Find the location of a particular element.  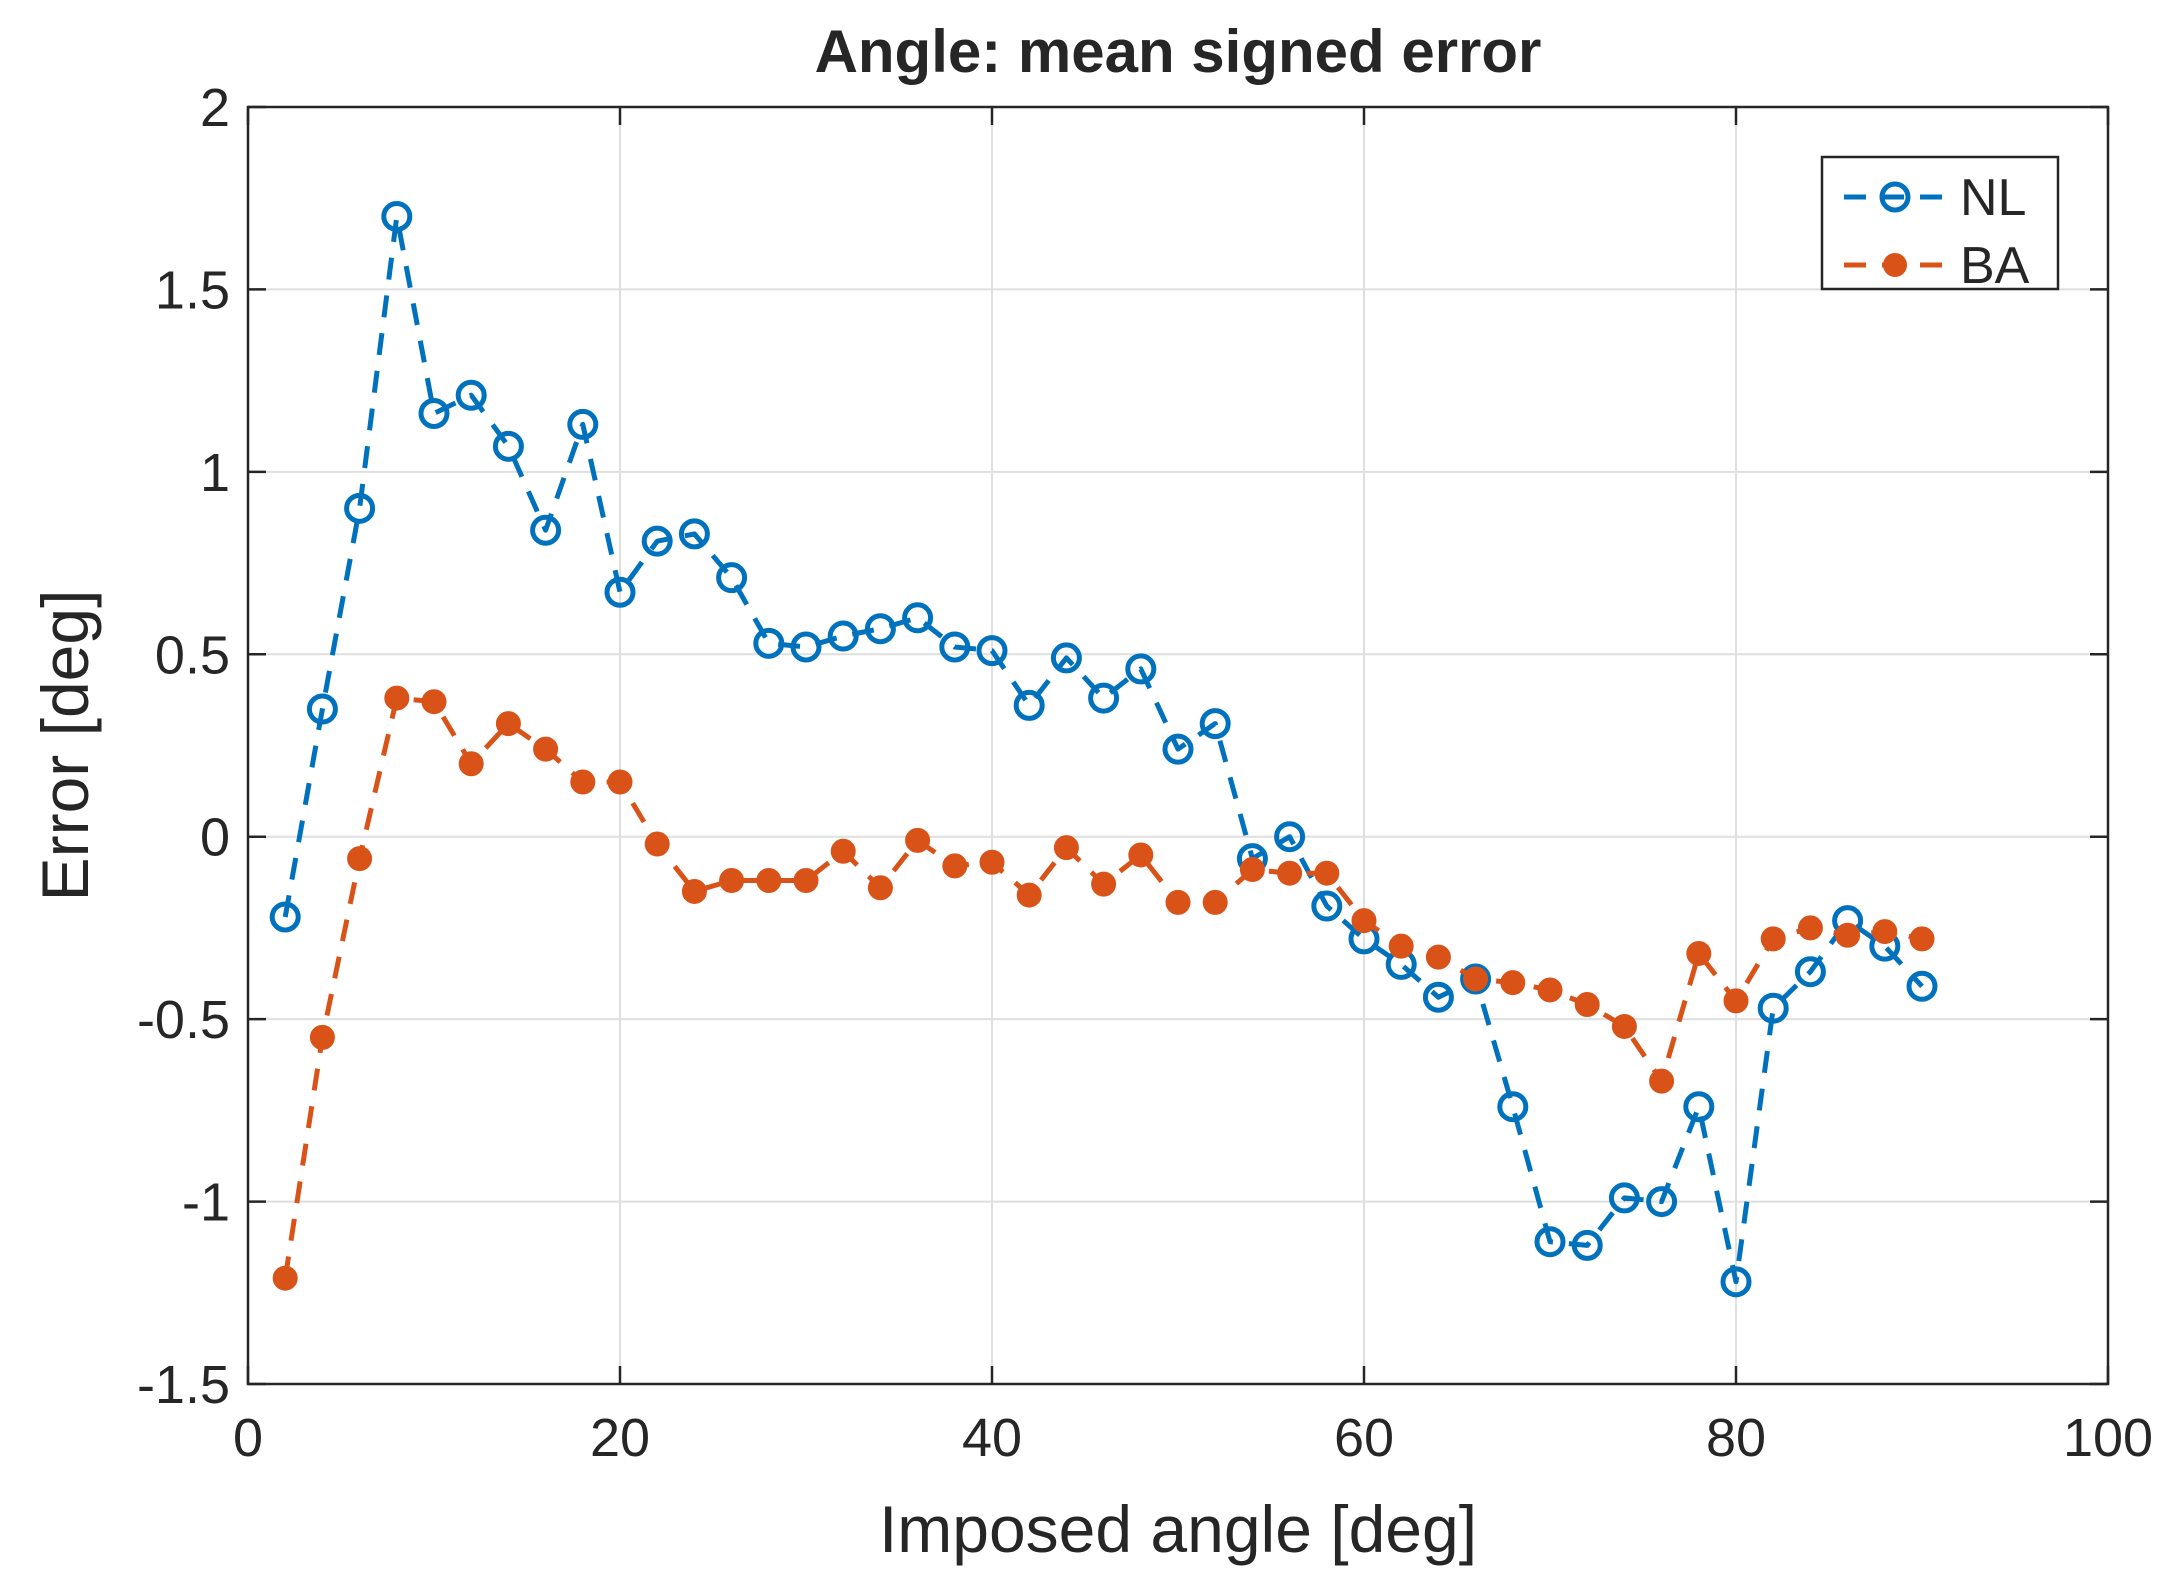

x-axis-label: Imposed angle [deg] is located at coordinates (1178, 1529).